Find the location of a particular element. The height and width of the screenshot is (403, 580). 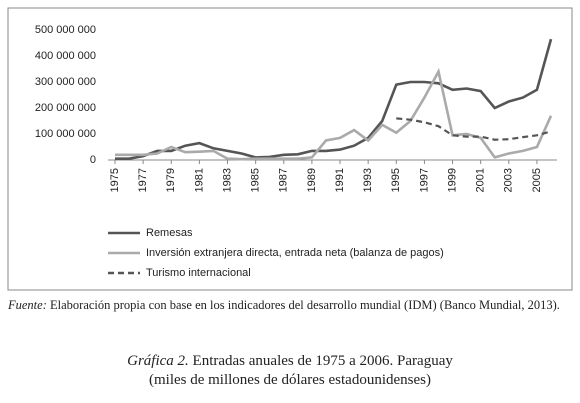

caption-label: Gráfica 2. is located at coordinates (158, 361).